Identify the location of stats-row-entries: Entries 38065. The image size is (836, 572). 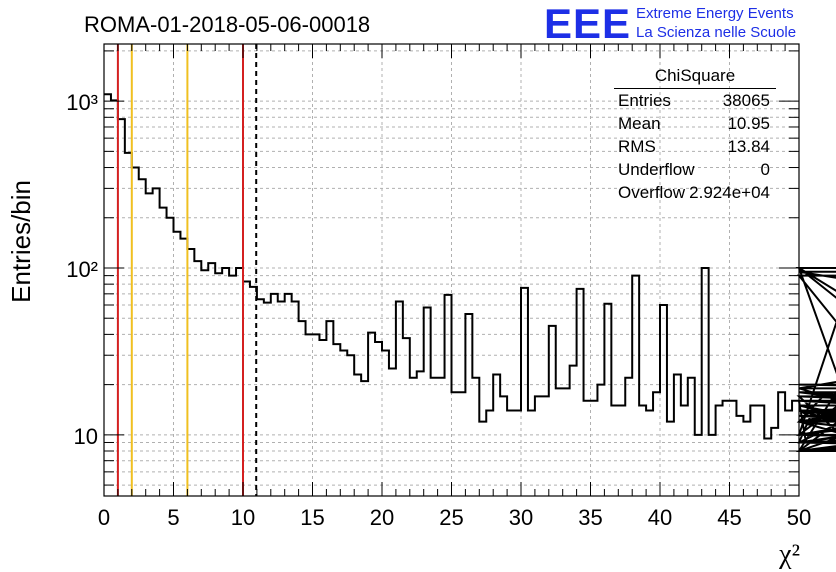
(697, 100).